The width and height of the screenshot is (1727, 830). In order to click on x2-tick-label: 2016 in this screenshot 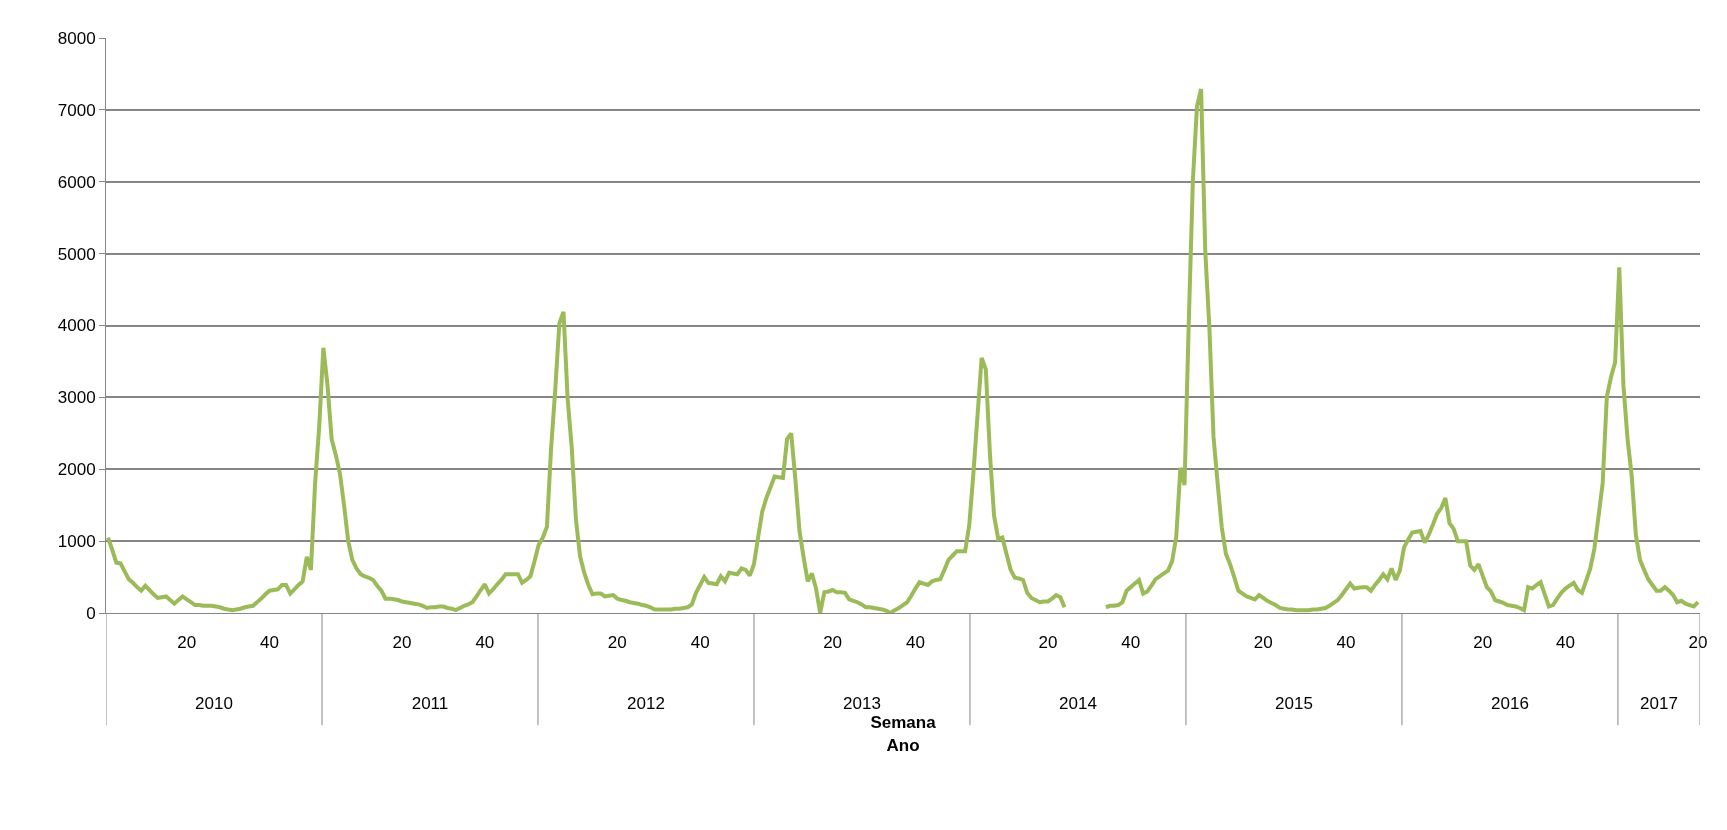, I will do `click(1510, 703)`.